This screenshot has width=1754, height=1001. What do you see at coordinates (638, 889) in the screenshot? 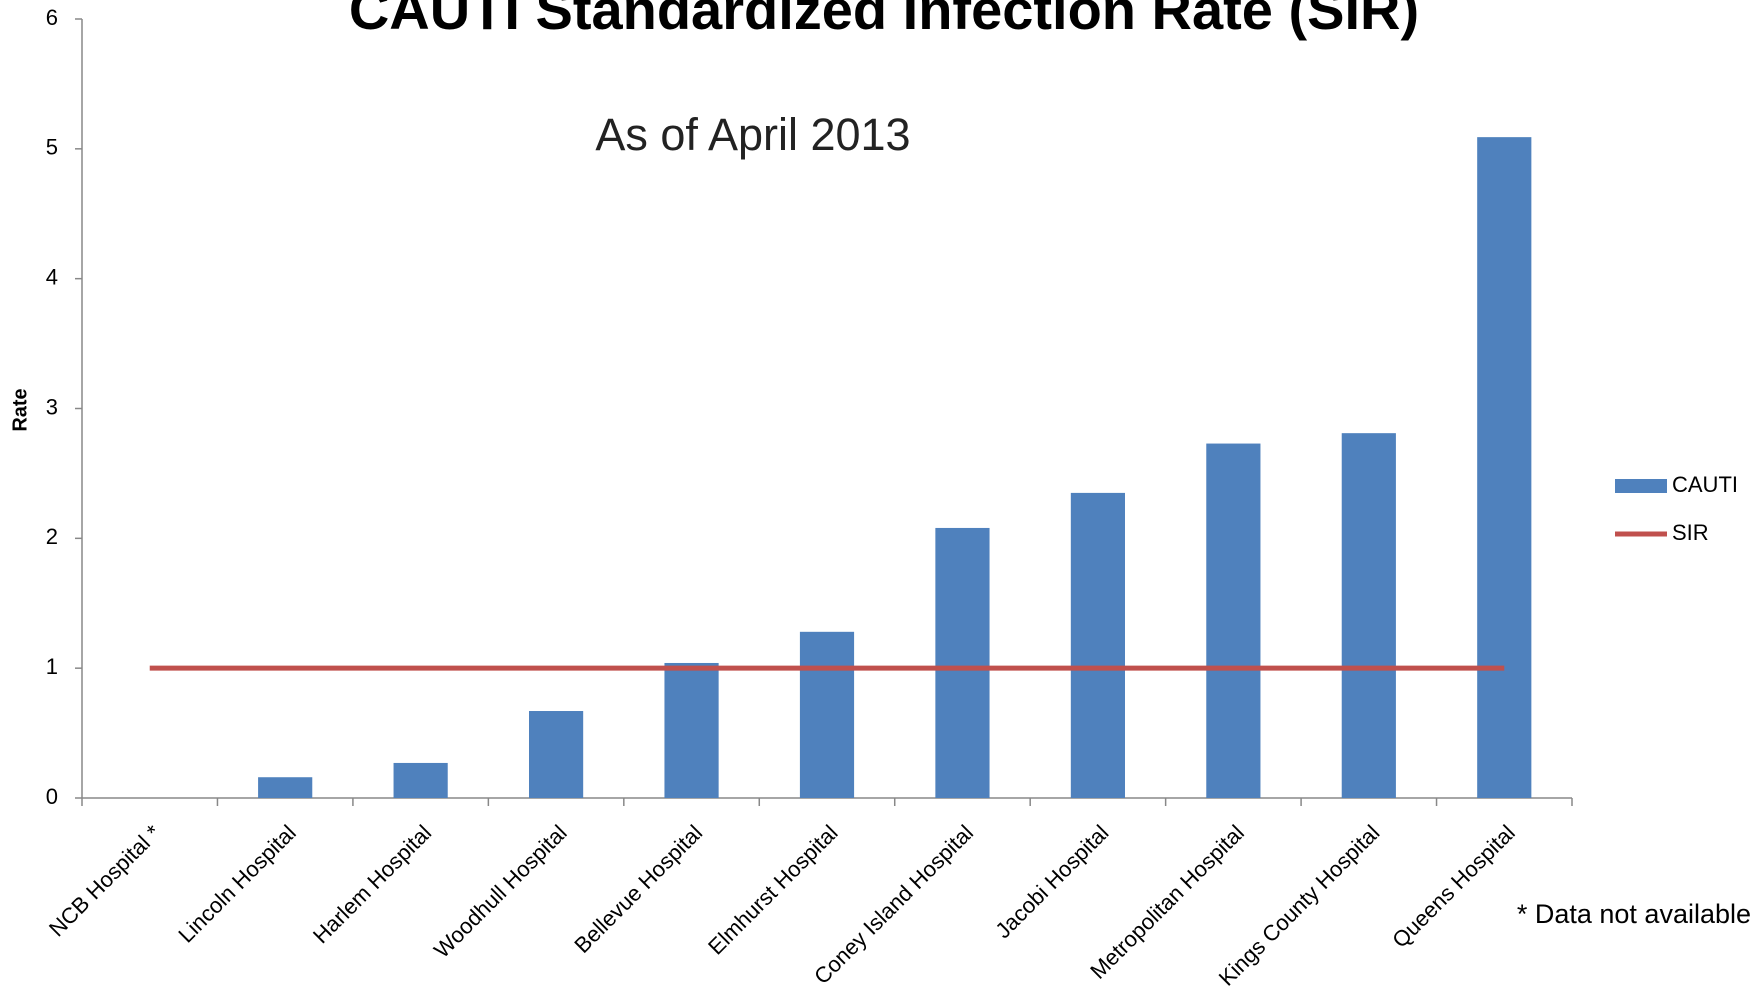
I see `x-tick-label: Bellevue Hospital` at bounding box center [638, 889].